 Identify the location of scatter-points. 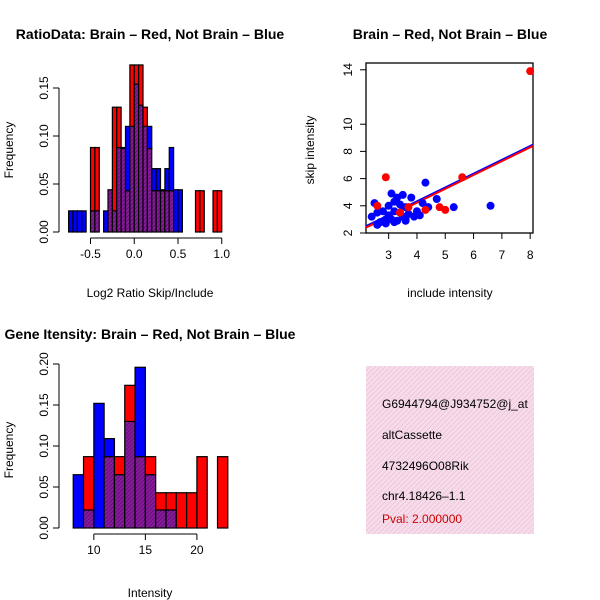
(451, 148).